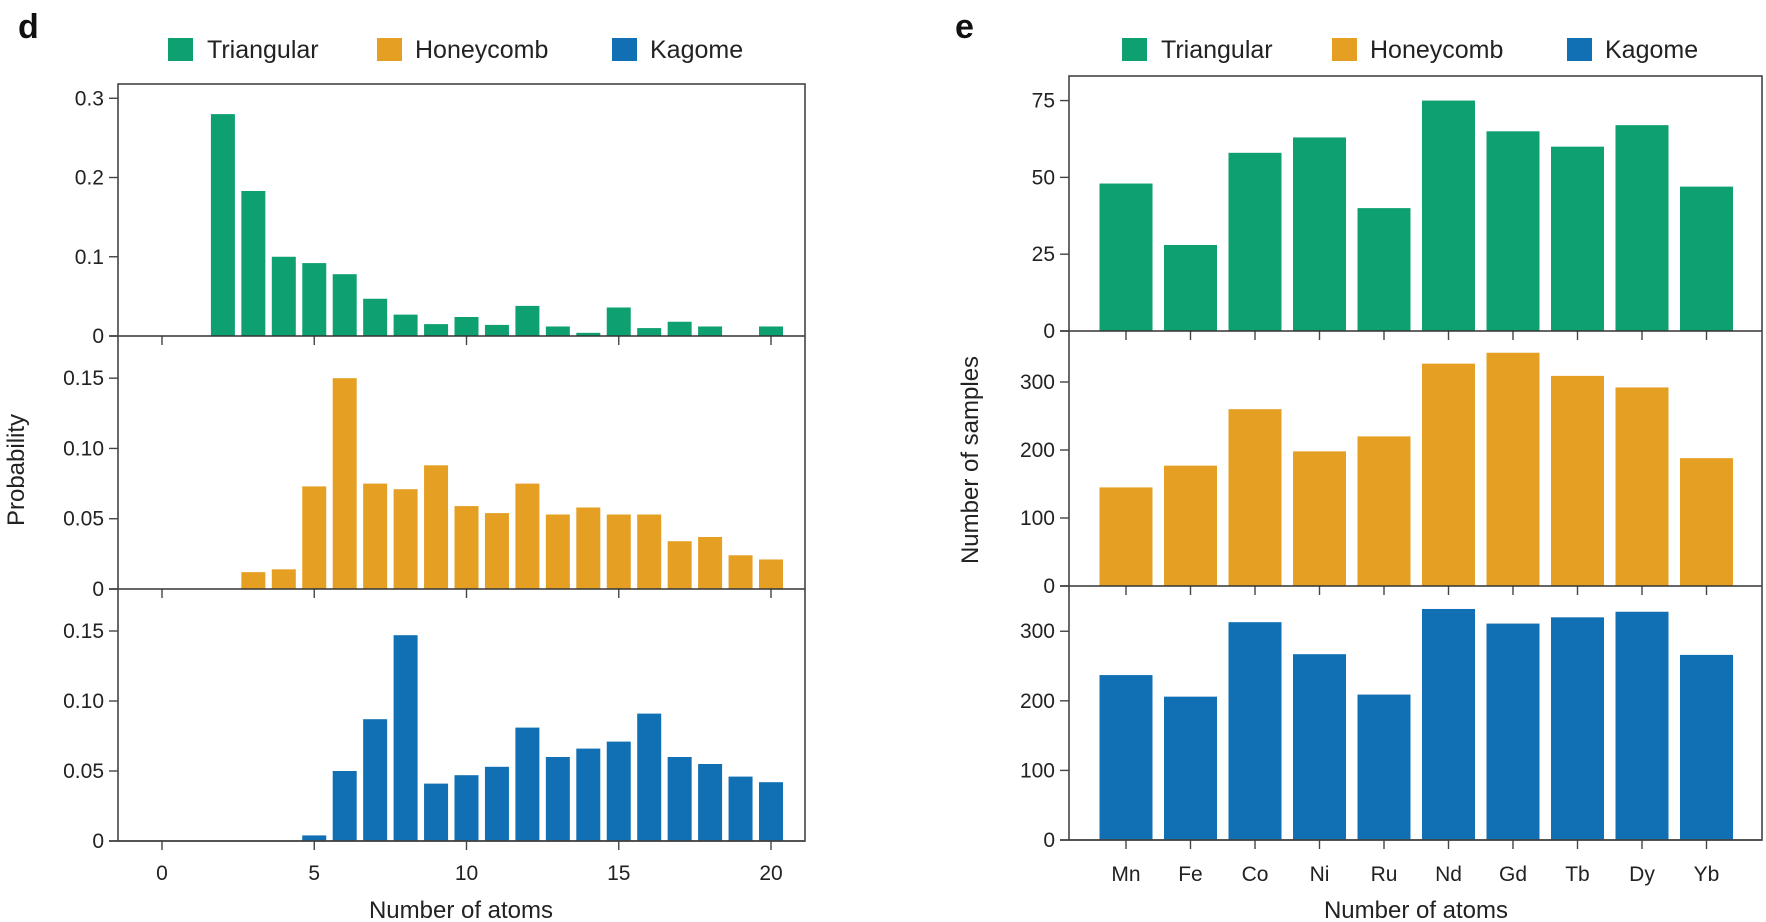  Describe the element at coordinates (1391, 475) in the screenshot. I see `subplot-e-honeycomb: 0 100 200 300` at that location.